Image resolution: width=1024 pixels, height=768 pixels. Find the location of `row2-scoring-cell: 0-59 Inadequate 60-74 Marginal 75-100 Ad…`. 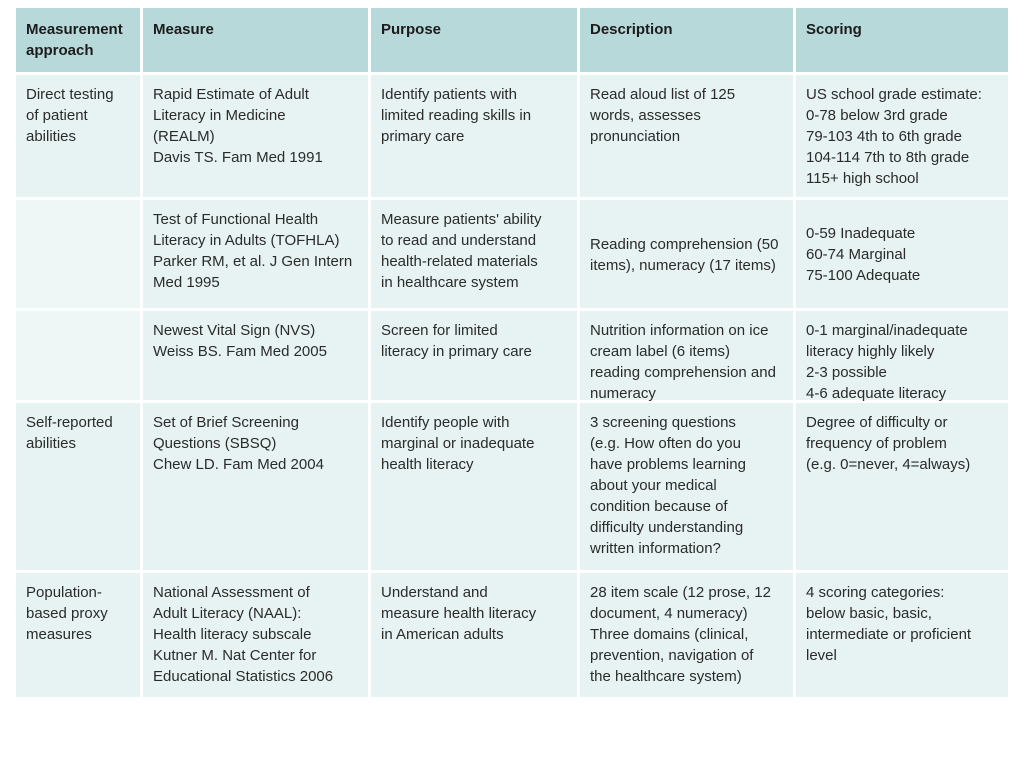

row2-scoring-cell: 0-59 Inadequate 60-74 Marginal 75-100 Ad… is located at coordinates (902, 254).